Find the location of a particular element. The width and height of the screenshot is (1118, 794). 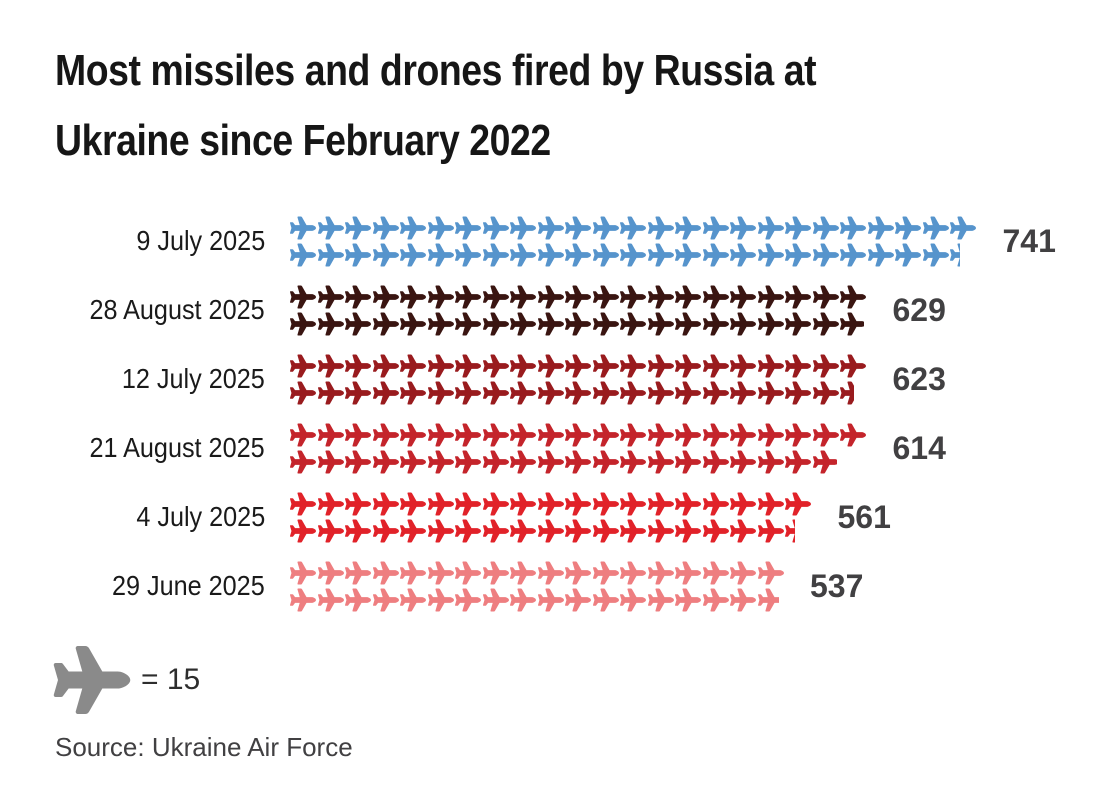

chart-title-line2: Ukraine since February 2022 is located at coordinates (303, 140).